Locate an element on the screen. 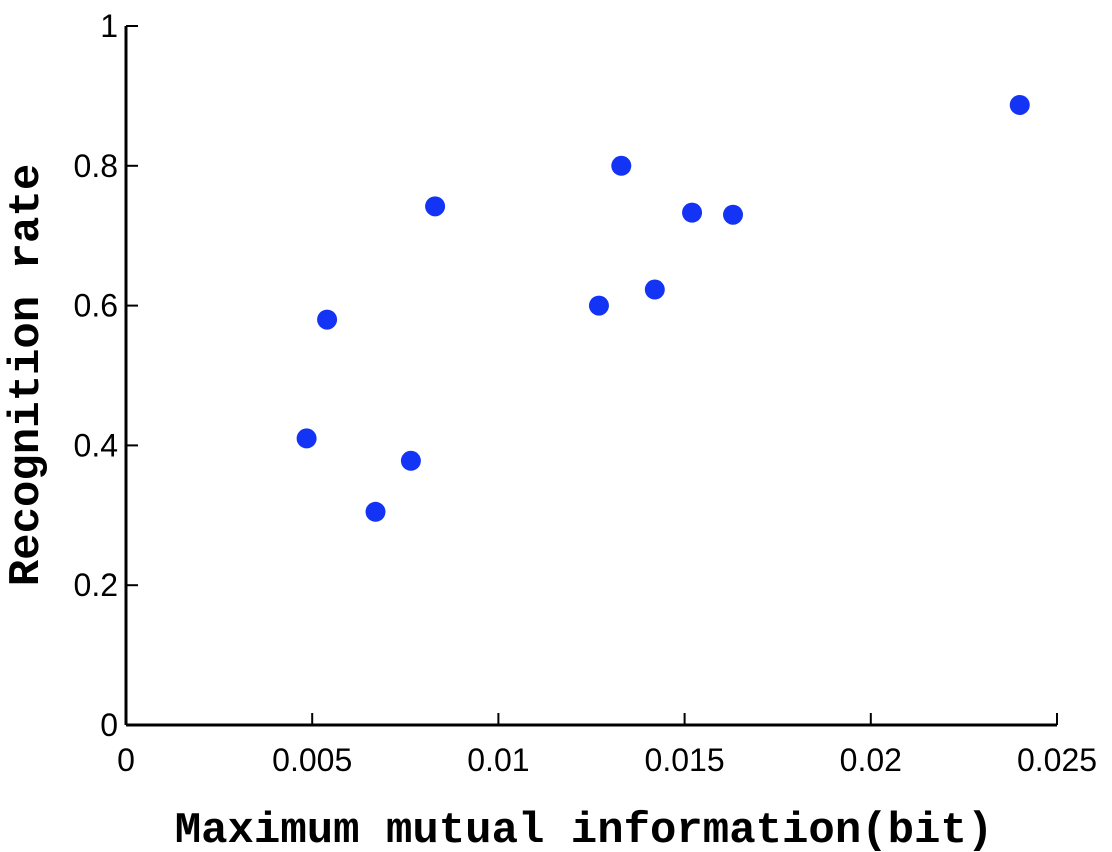  y-ticks: 0 0.2 0.4 0.6 0.8 1 is located at coordinates (106, 375).